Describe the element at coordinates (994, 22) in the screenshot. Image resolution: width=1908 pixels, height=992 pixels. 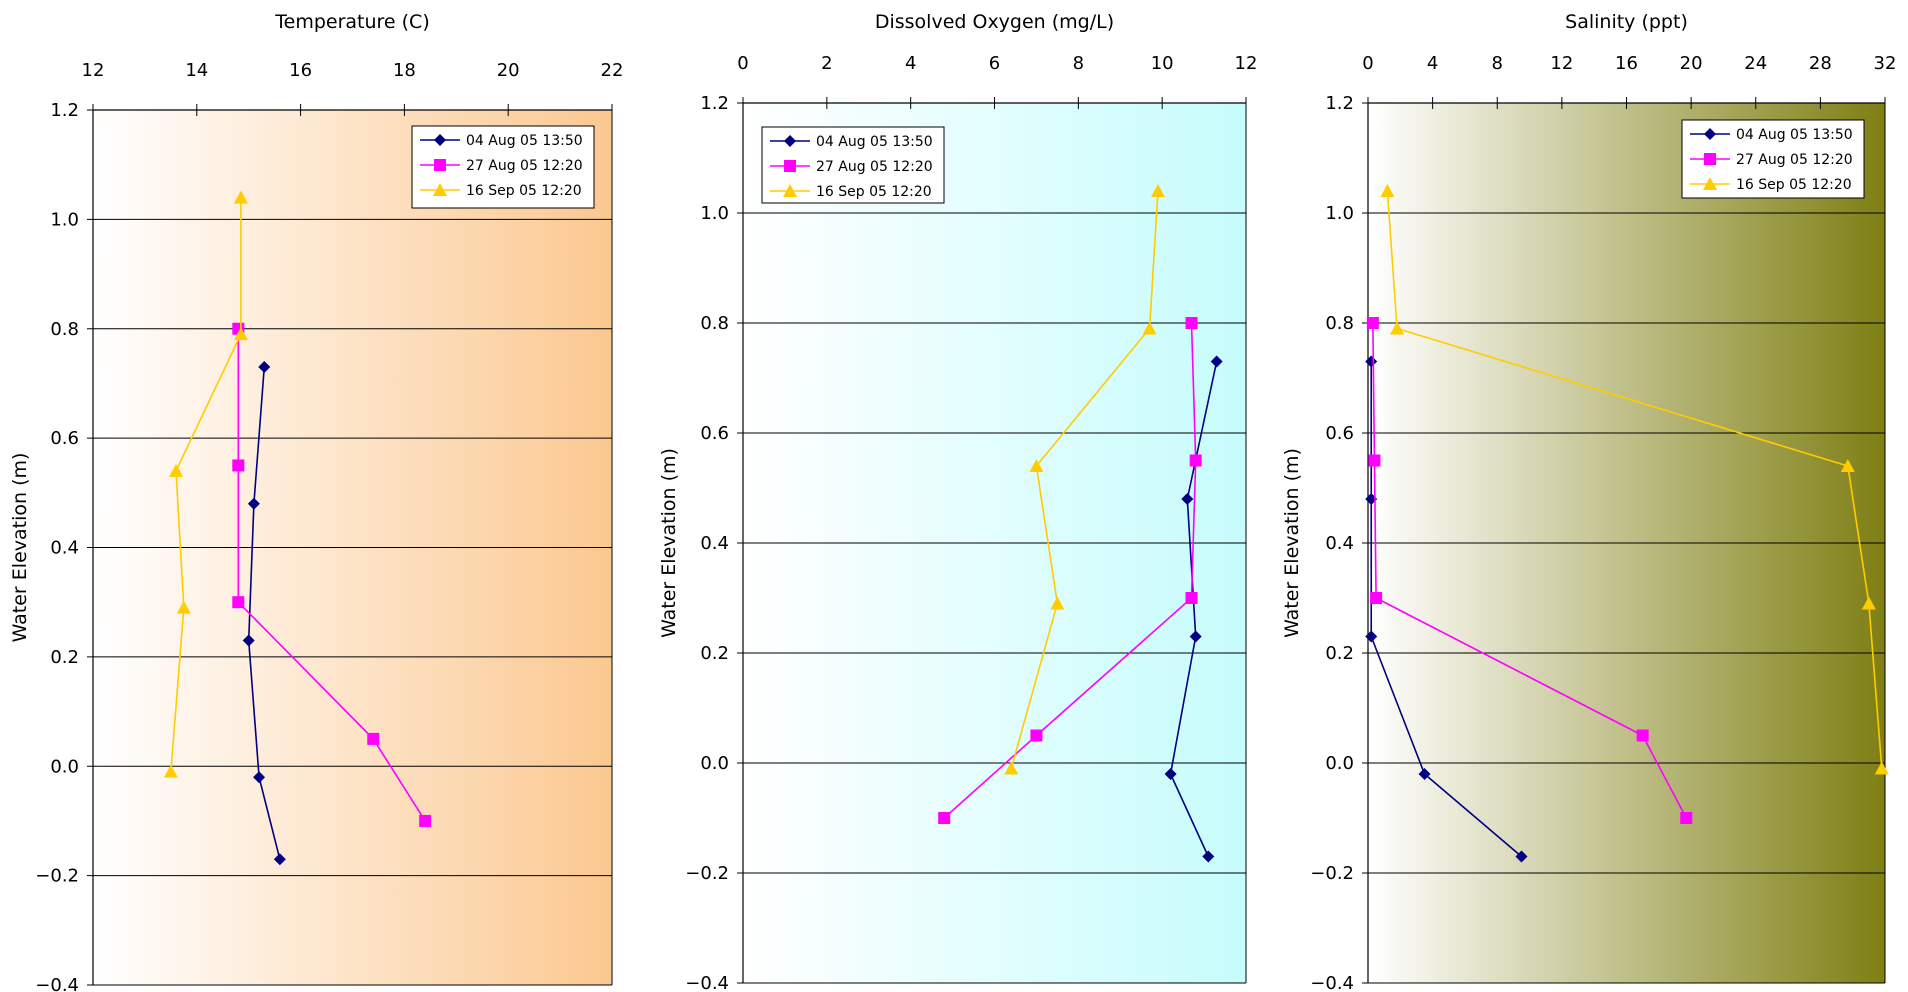
I see `x-axis-title: Dissolved Oxygen (mg/L)` at that location.